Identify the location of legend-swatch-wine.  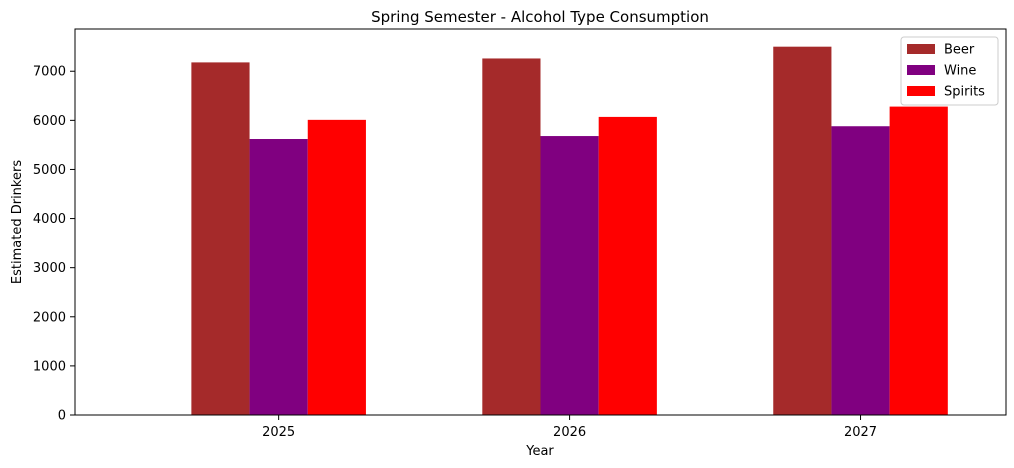
(921, 70).